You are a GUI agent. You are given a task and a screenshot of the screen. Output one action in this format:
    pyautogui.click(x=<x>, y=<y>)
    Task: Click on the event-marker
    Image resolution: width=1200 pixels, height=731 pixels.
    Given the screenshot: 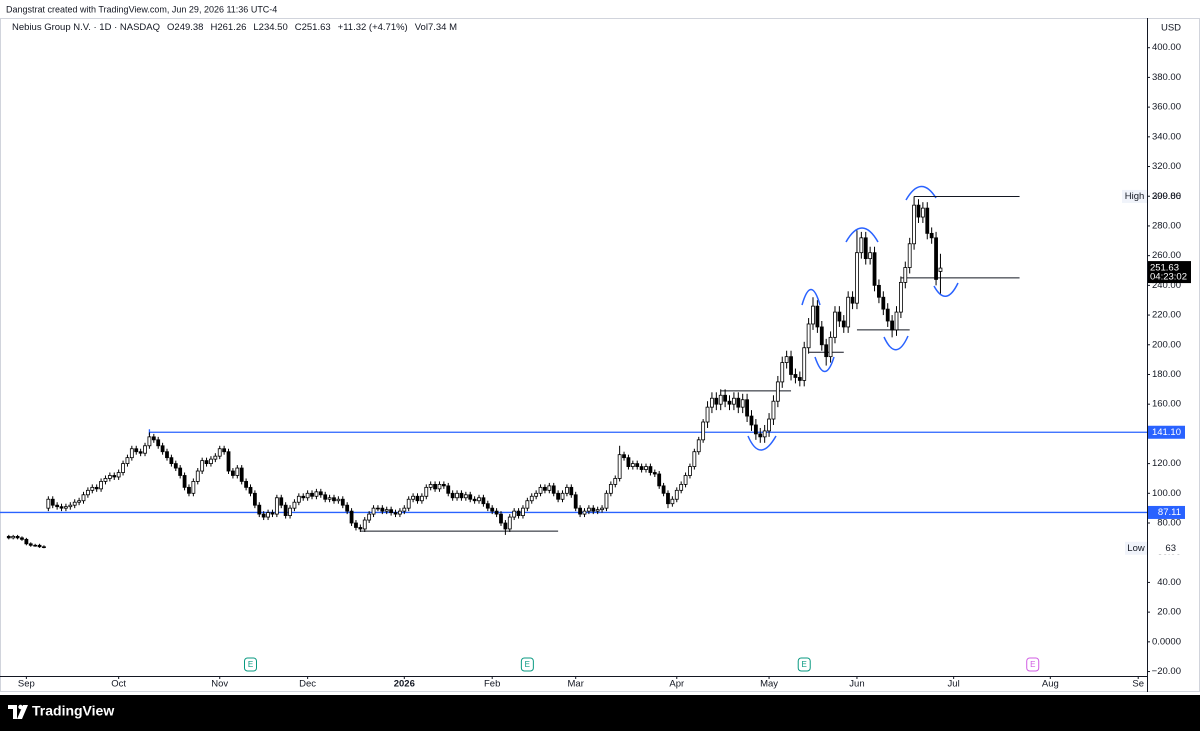 What is the action you would take?
    pyautogui.click(x=527, y=664)
    